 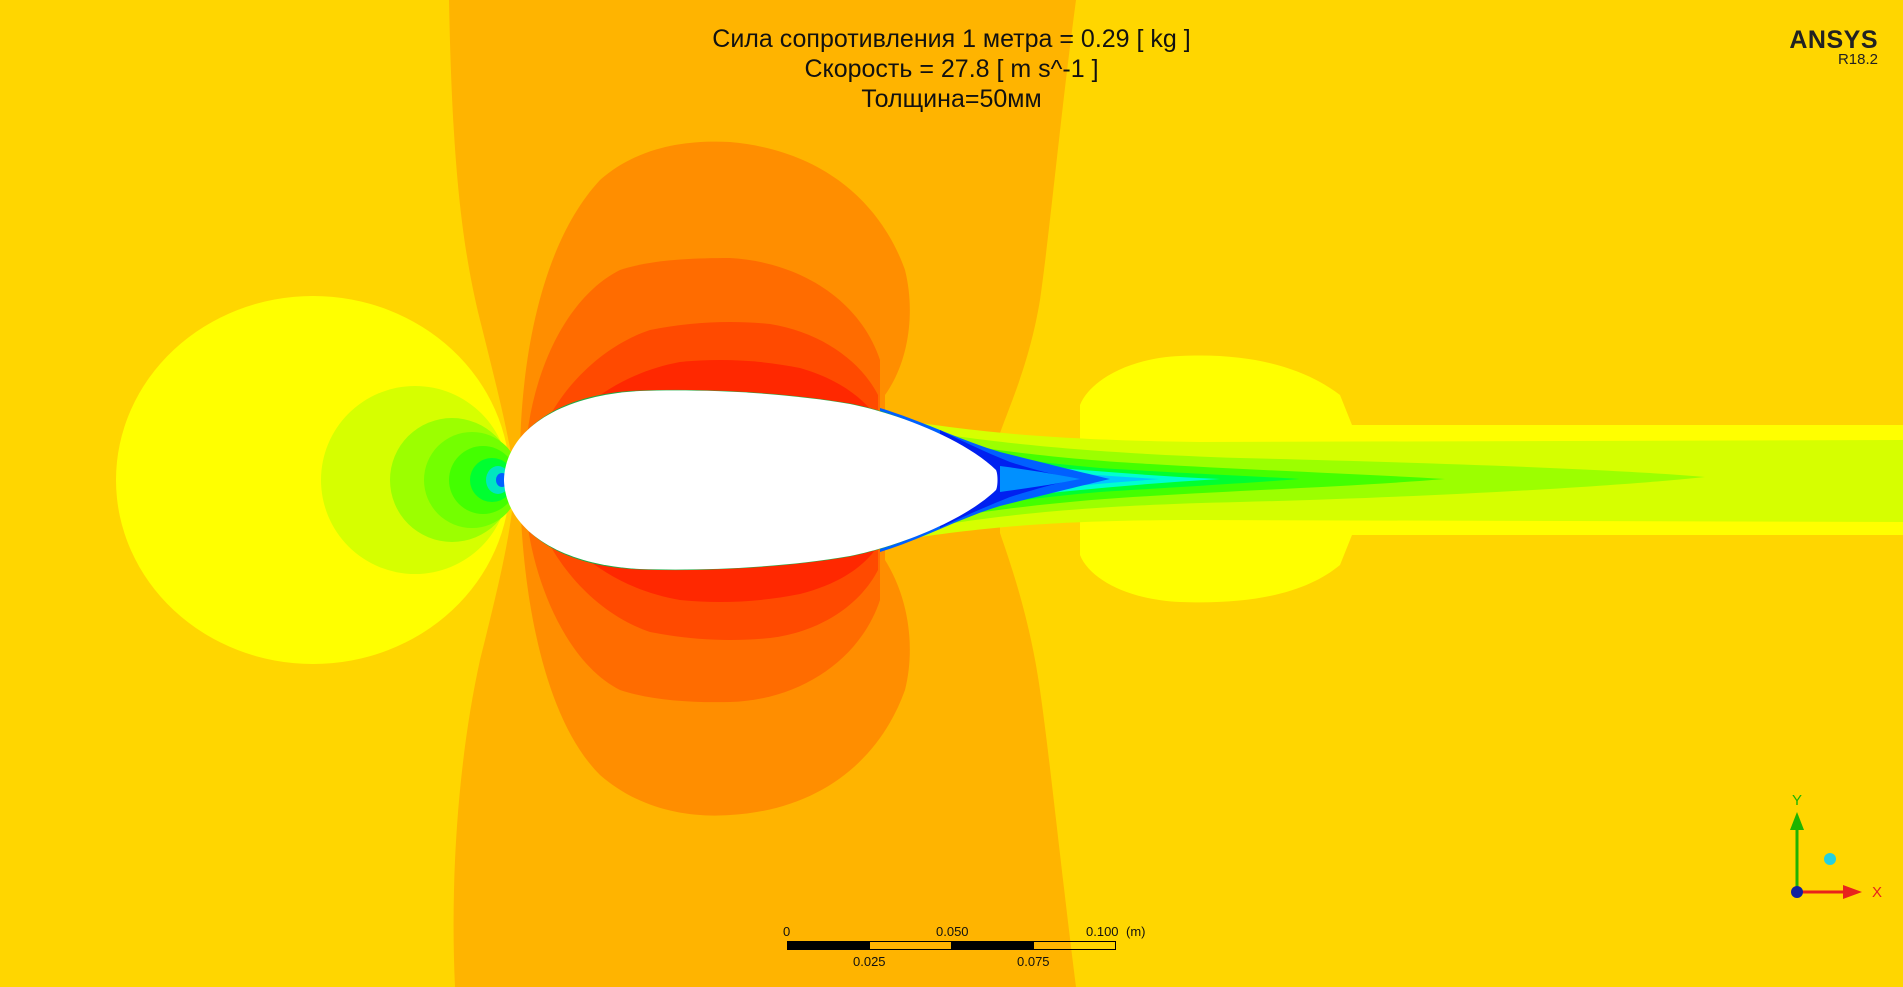 I want to click on thickness-line: Толщина=50мм, so click(x=951, y=99).